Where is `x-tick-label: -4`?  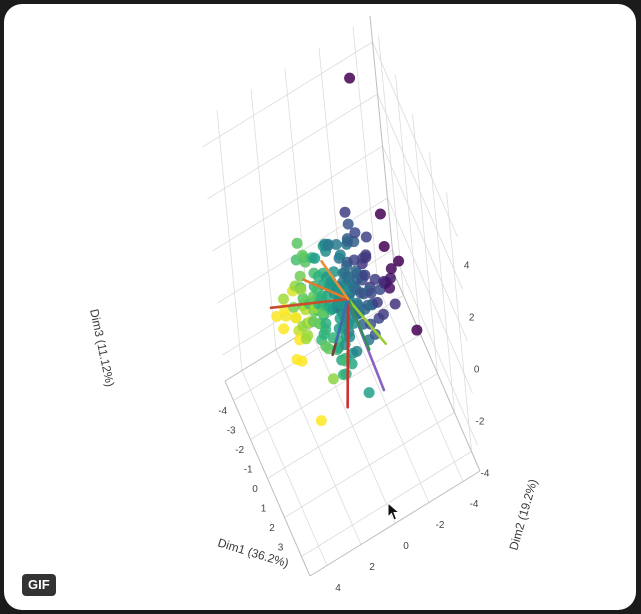 x-tick-label: -4 is located at coordinates (474, 504).